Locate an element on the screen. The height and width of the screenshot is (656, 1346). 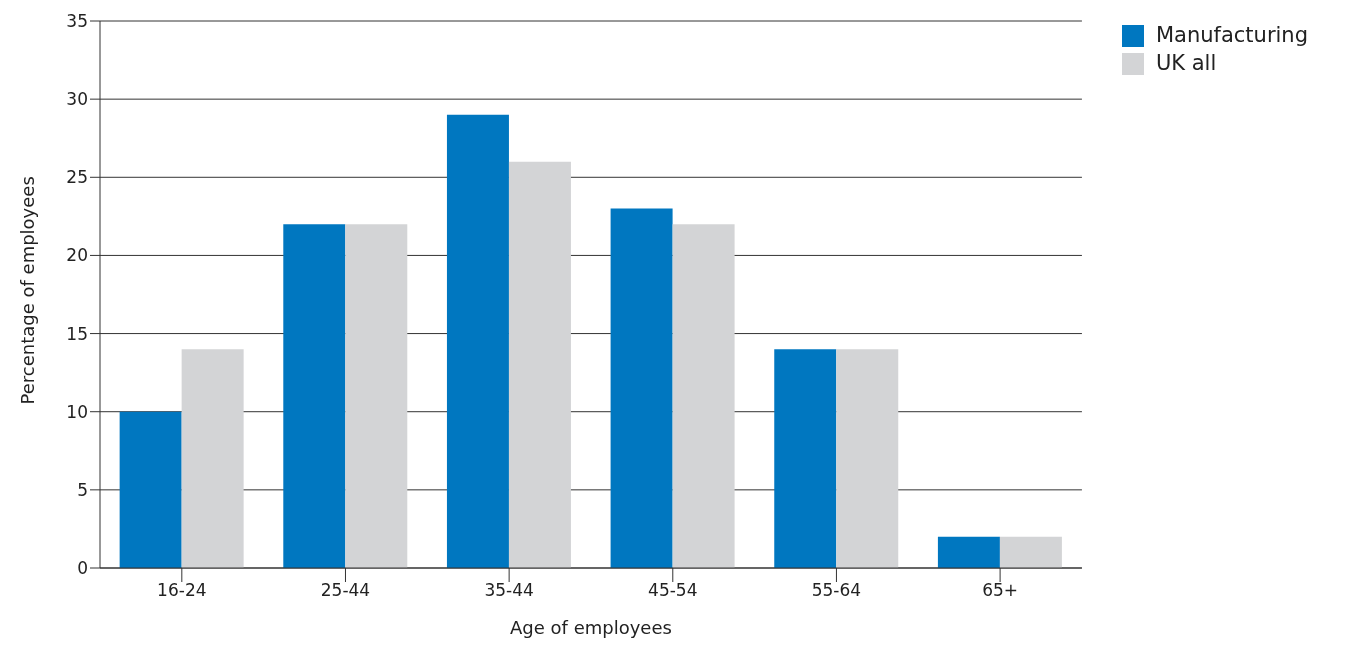
y-tick-label: 15 is located at coordinates (77, 333).